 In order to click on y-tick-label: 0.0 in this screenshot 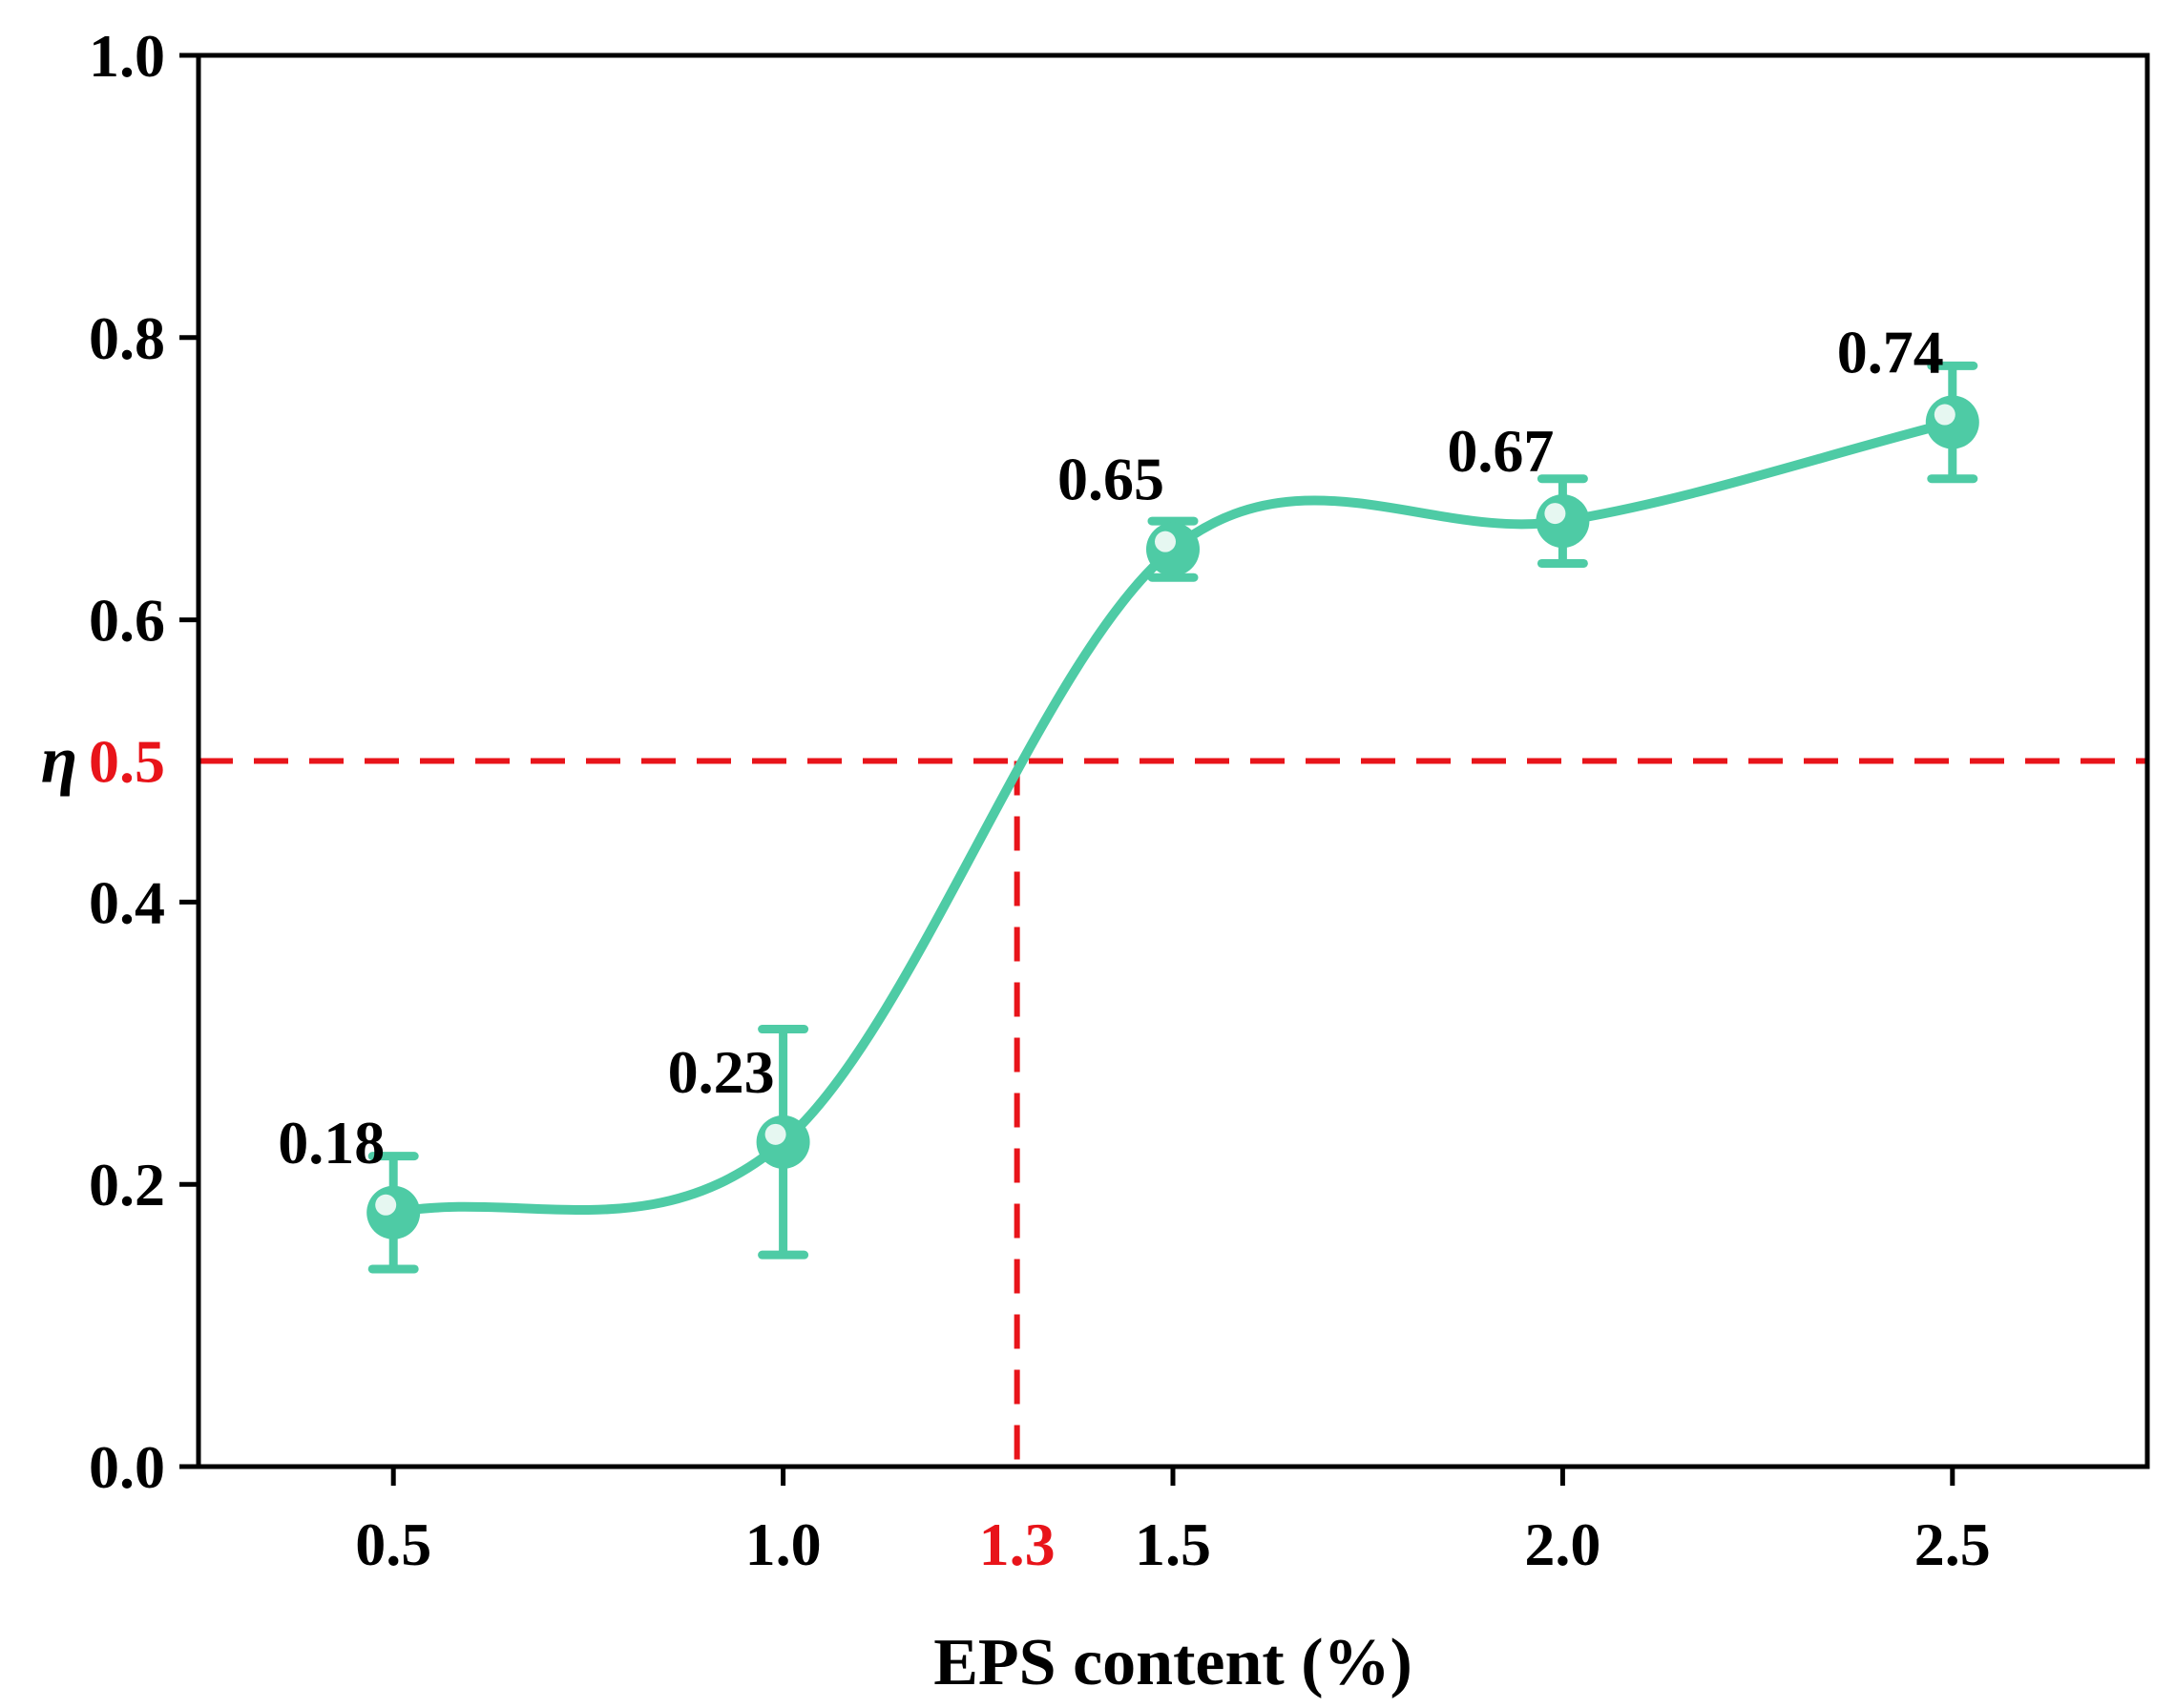, I will do `click(127, 1467)`.